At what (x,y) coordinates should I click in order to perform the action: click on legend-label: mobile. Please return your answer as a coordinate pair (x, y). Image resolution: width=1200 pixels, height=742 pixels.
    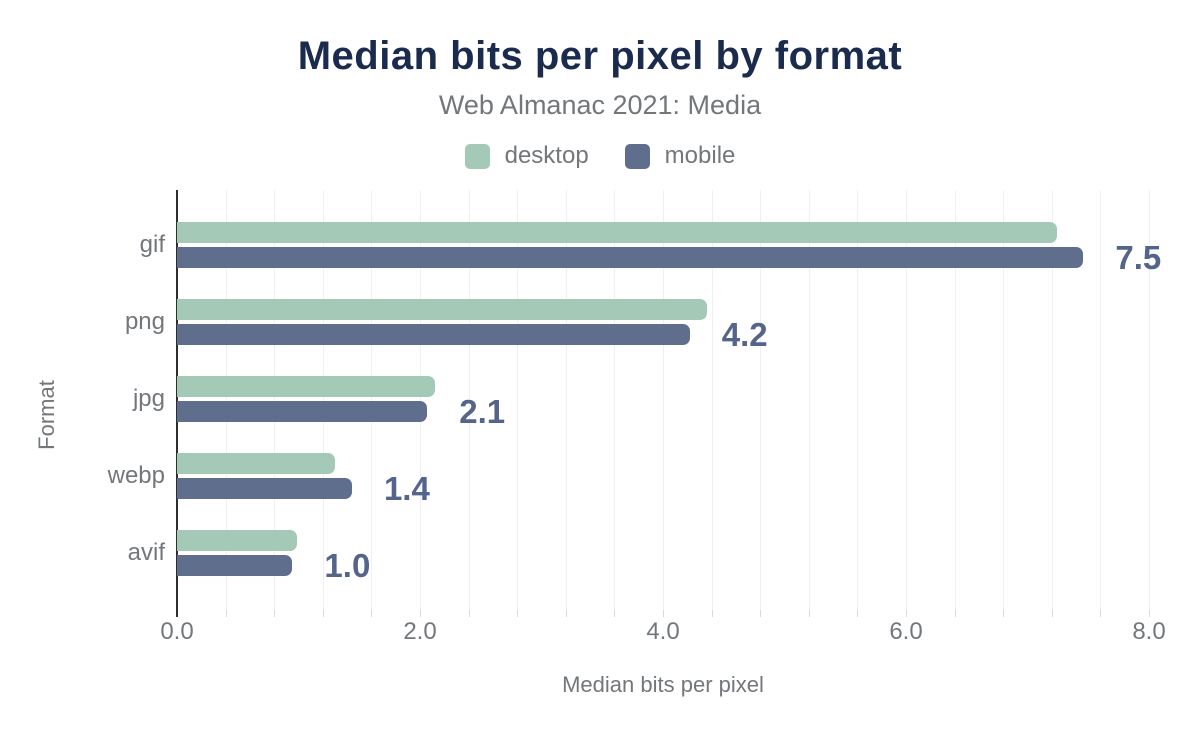
    Looking at the image, I should click on (700, 155).